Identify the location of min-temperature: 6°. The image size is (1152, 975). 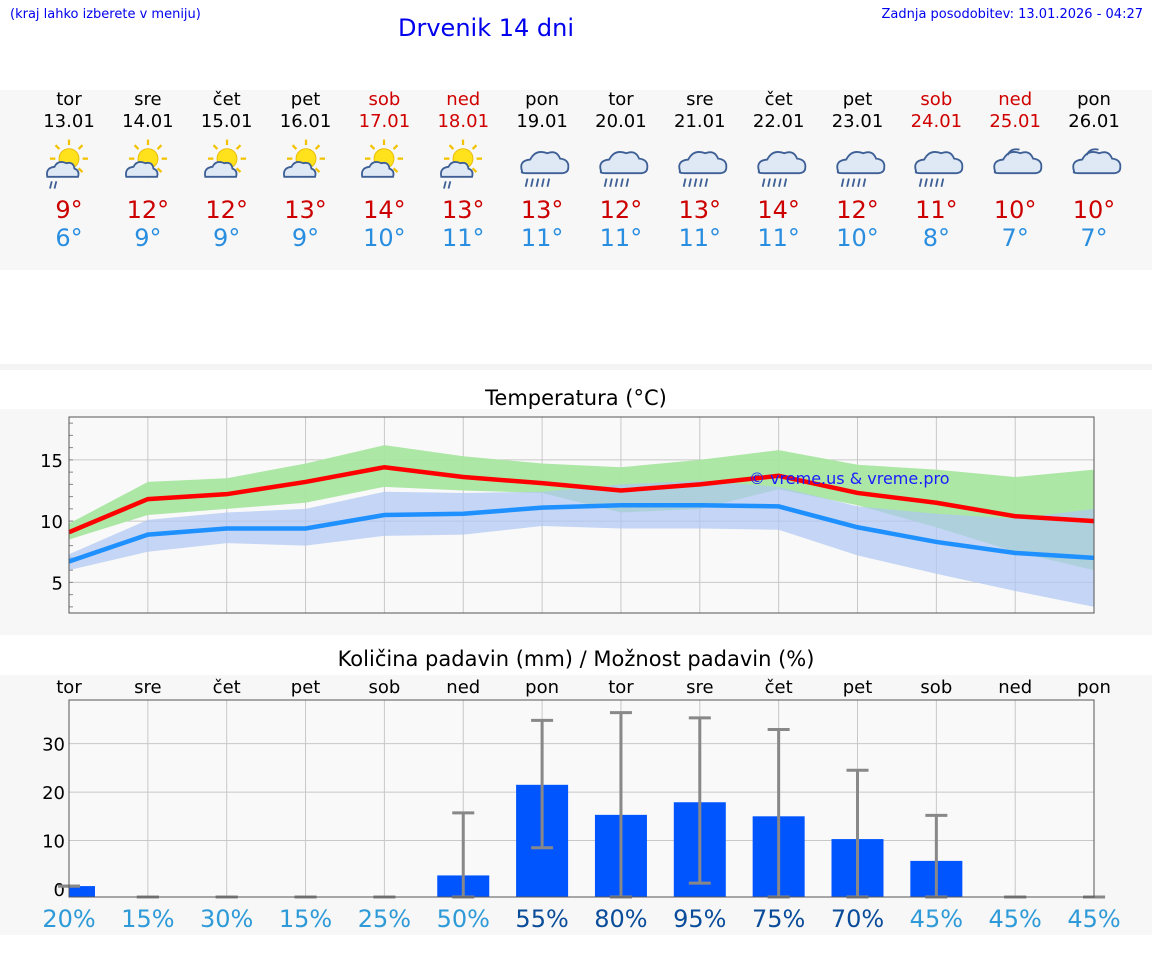
(69, 238).